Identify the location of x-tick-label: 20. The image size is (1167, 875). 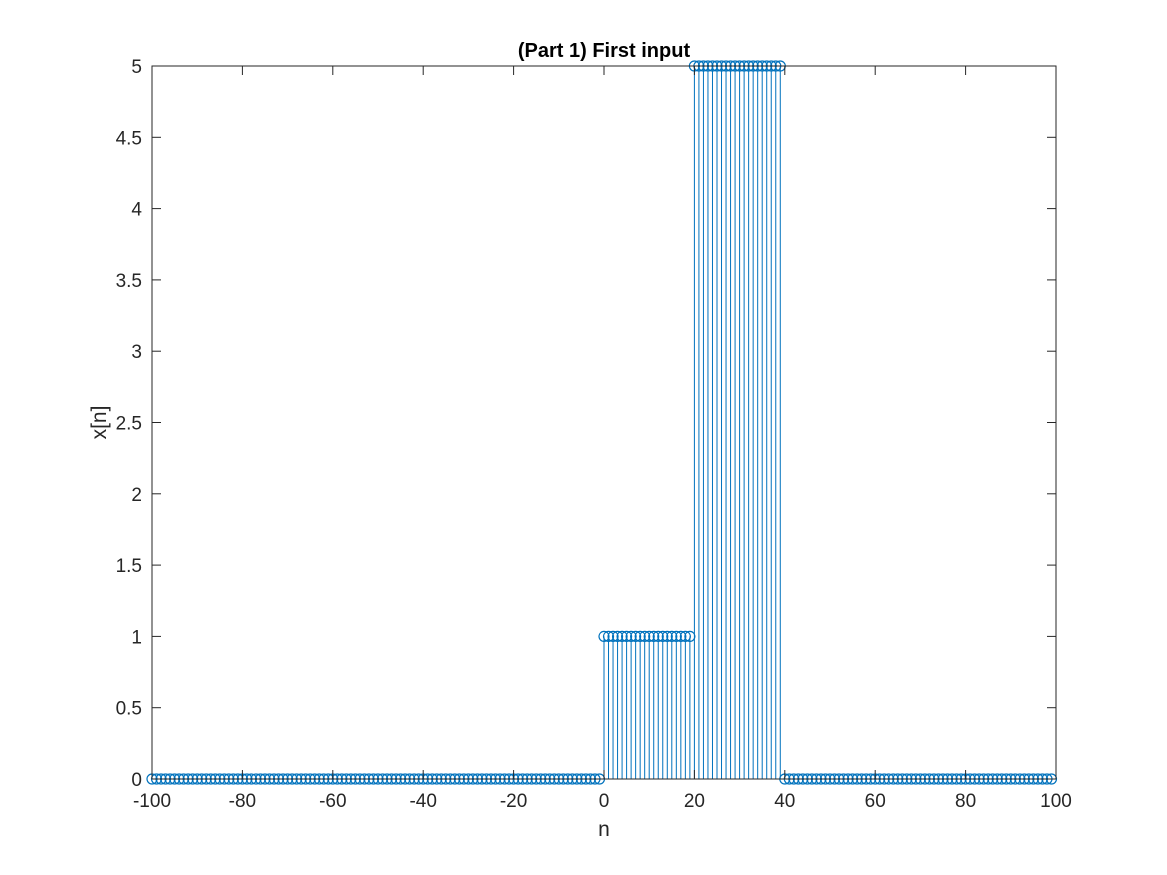
(694, 801).